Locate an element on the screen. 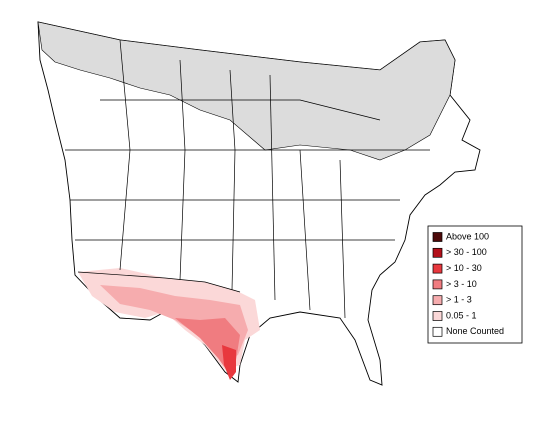 The height and width of the screenshot is (432, 553). legend-label: 0.05 - 1 is located at coordinates (461, 315).